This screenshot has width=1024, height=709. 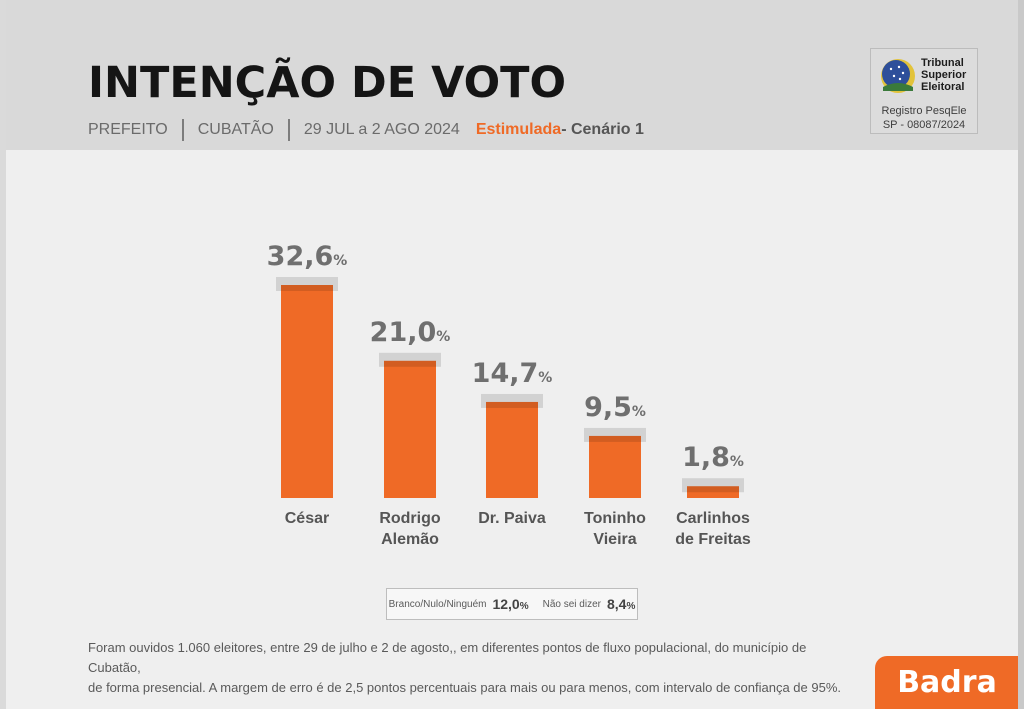 What do you see at coordinates (518, 129) in the screenshot?
I see `survey-type-label: Estimulada` at bounding box center [518, 129].